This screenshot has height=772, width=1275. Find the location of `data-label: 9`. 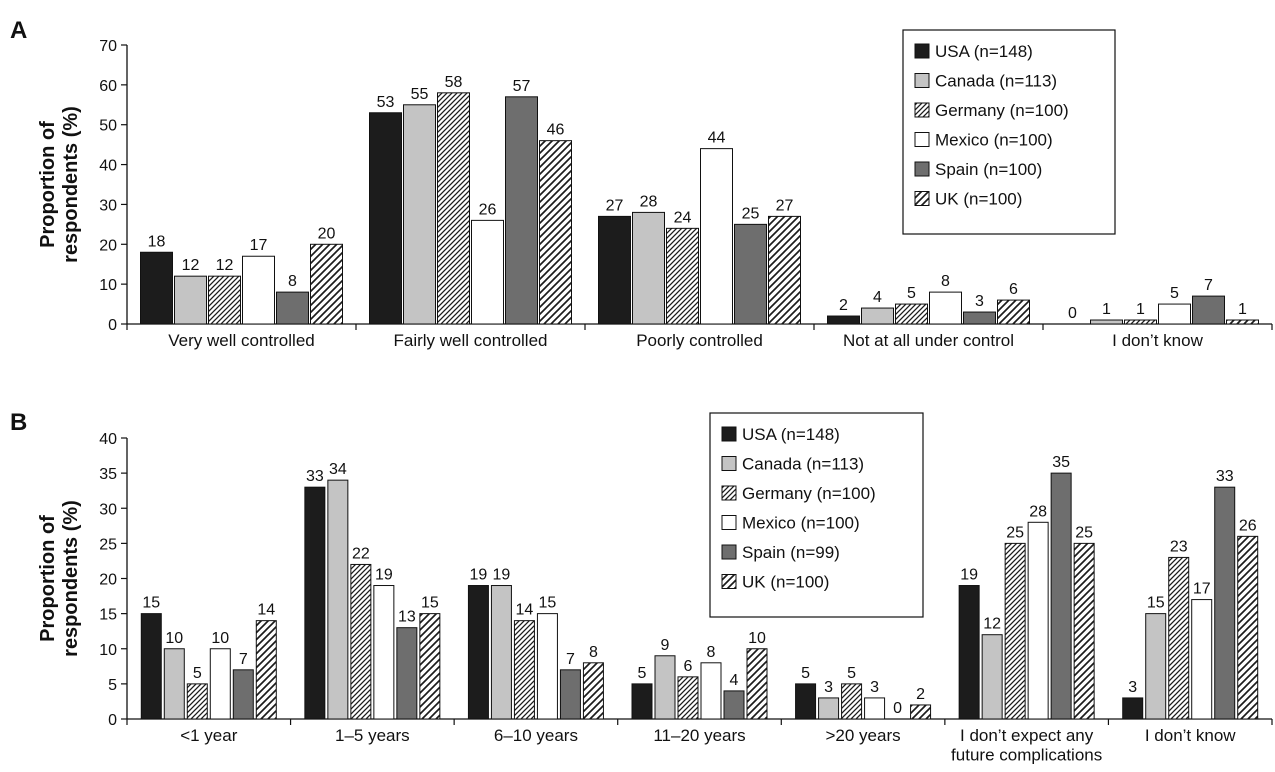

data-label: 9 is located at coordinates (665, 645).